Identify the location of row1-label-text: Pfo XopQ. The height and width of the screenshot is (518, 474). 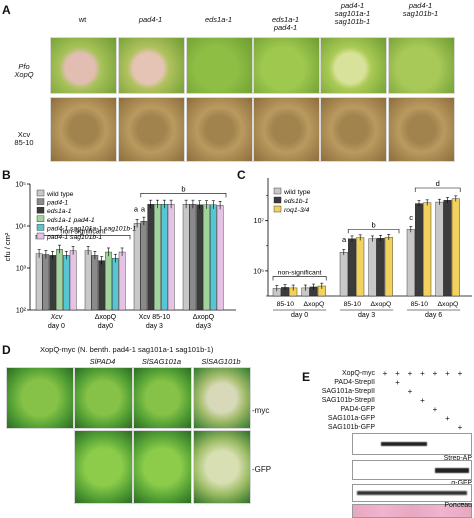
(24, 70).